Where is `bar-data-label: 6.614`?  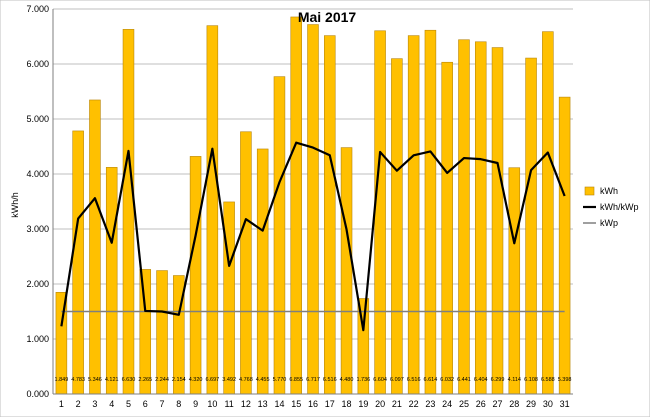 bar-data-label: 6.614 is located at coordinates (431, 380).